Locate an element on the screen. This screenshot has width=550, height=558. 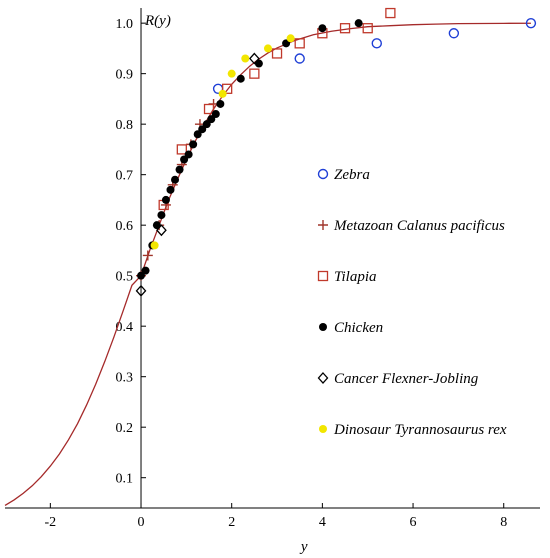
y-tick-label: 0.6 is located at coordinates (125, 226).